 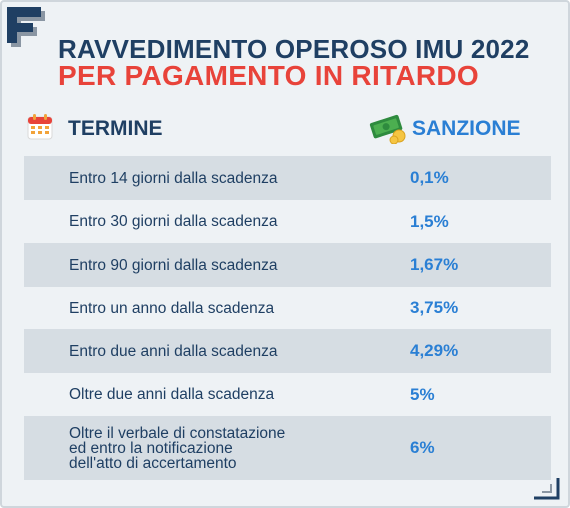 I want to click on table-row: Entro due anni dalla scadenza 4,29%, so click(x=287, y=351).